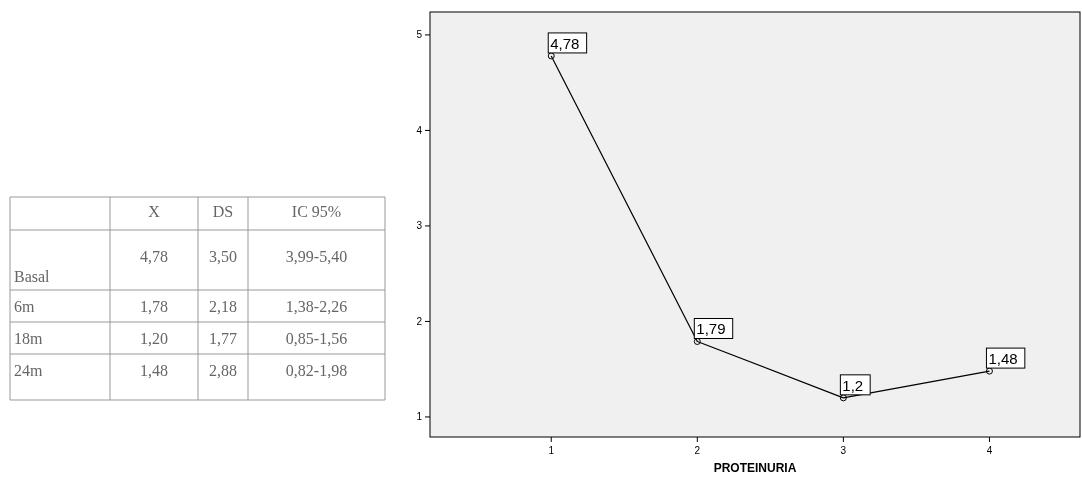  Describe the element at coordinates (316, 338) in the screenshot. I see `text: 0,85-1,56` at that location.